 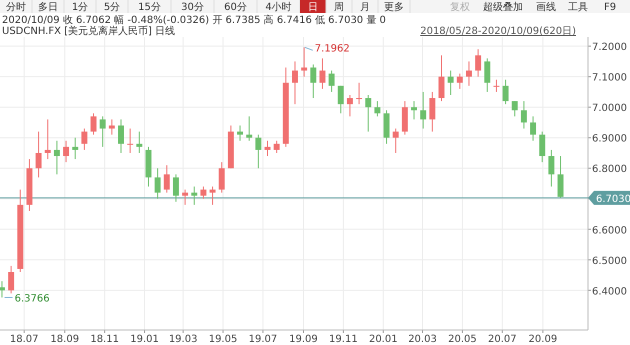 What do you see at coordinates (609, 139) in the screenshot?
I see `y-tick-label: 6.9000` at bounding box center [609, 139].